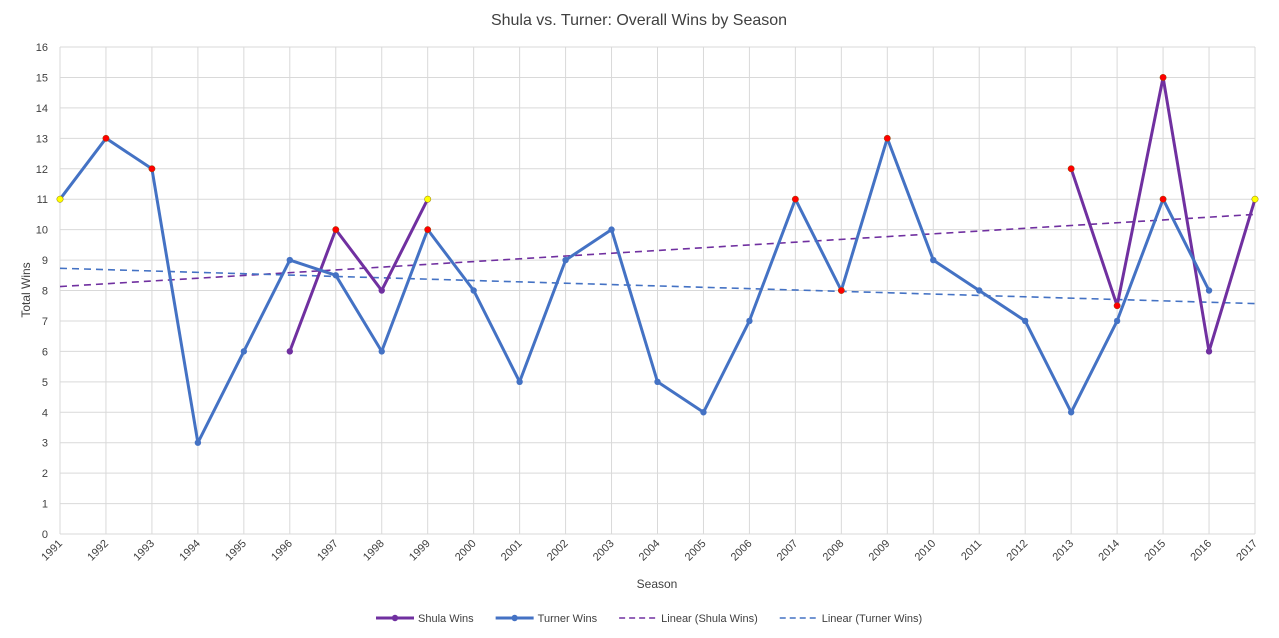 The width and height of the screenshot is (1279, 638). I want to click on y-tick-label: 1, so click(45, 505).